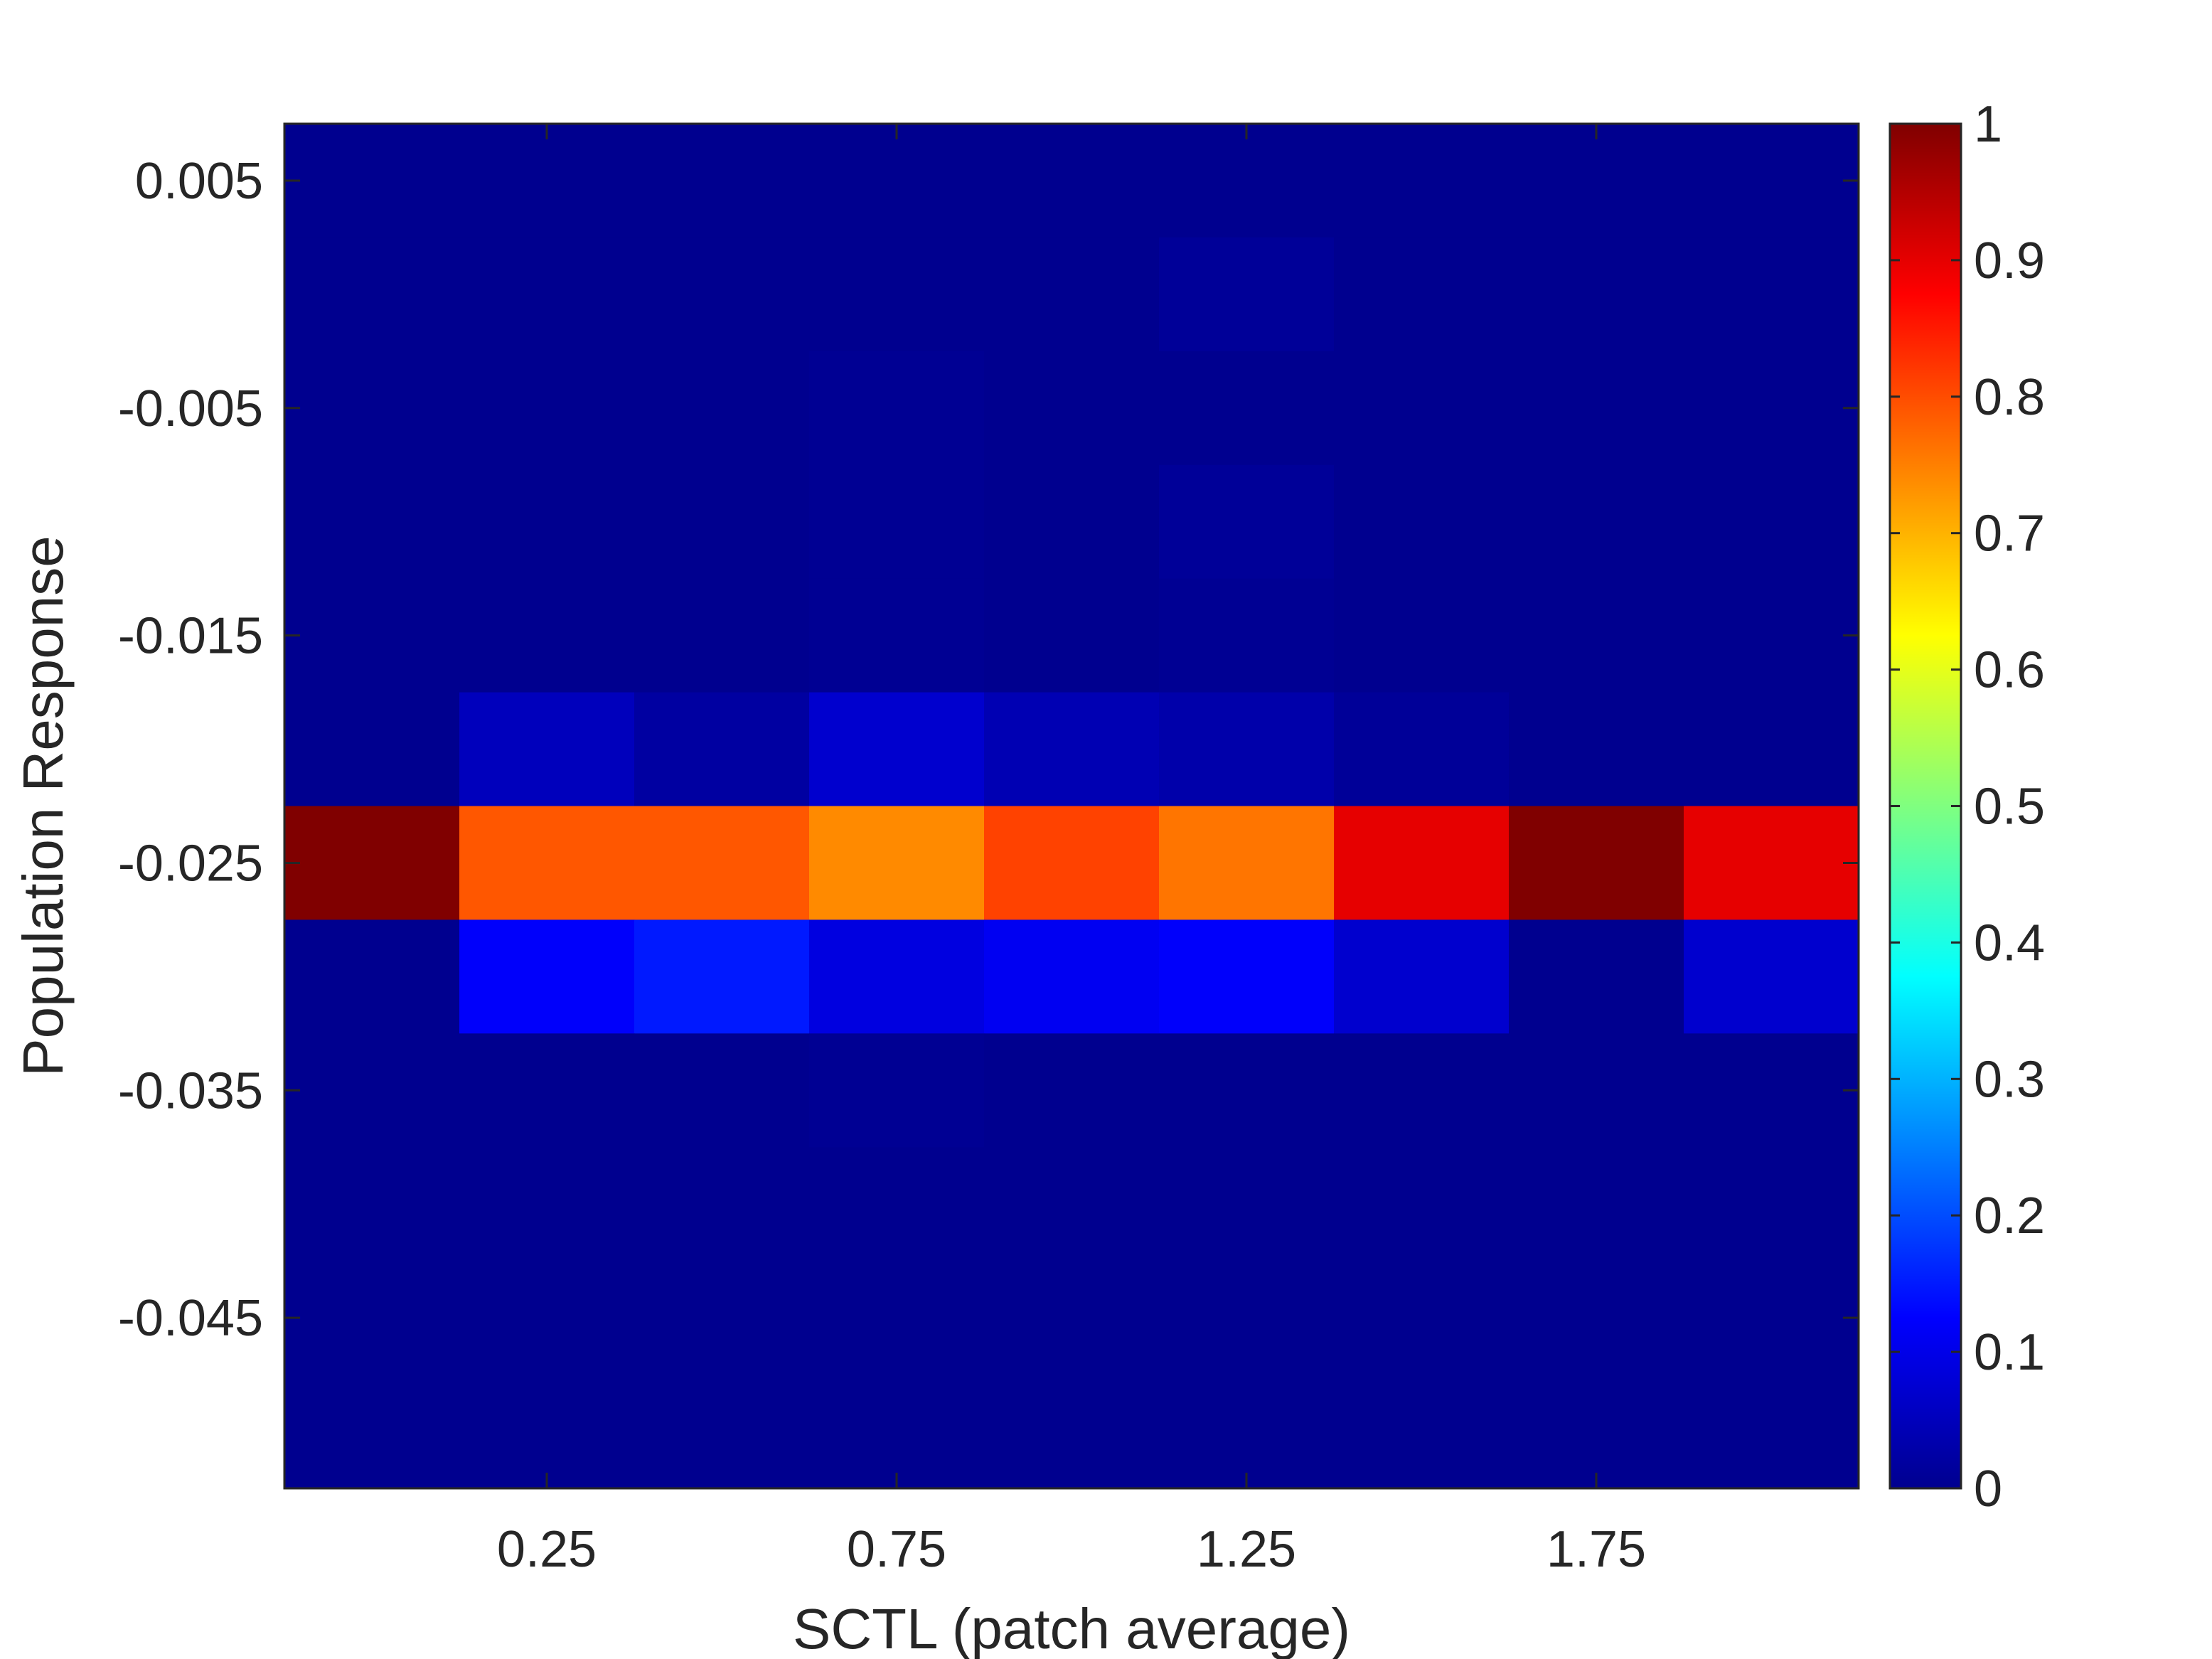  Describe the element at coordinates (2009, 670) in the screenshot. I see `colorbar-tick-label: 0.6` at that location.